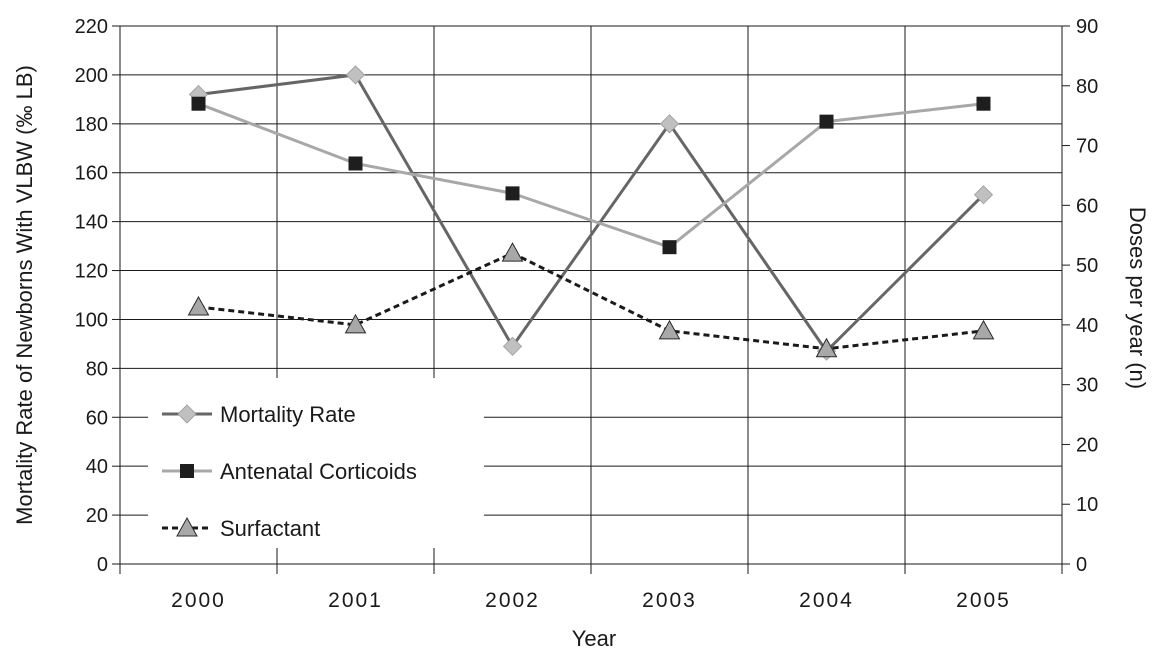 This screenshot has height=648, width=1153. I want to click on y-right-tick-label-30: 30, so click(1087, 386).